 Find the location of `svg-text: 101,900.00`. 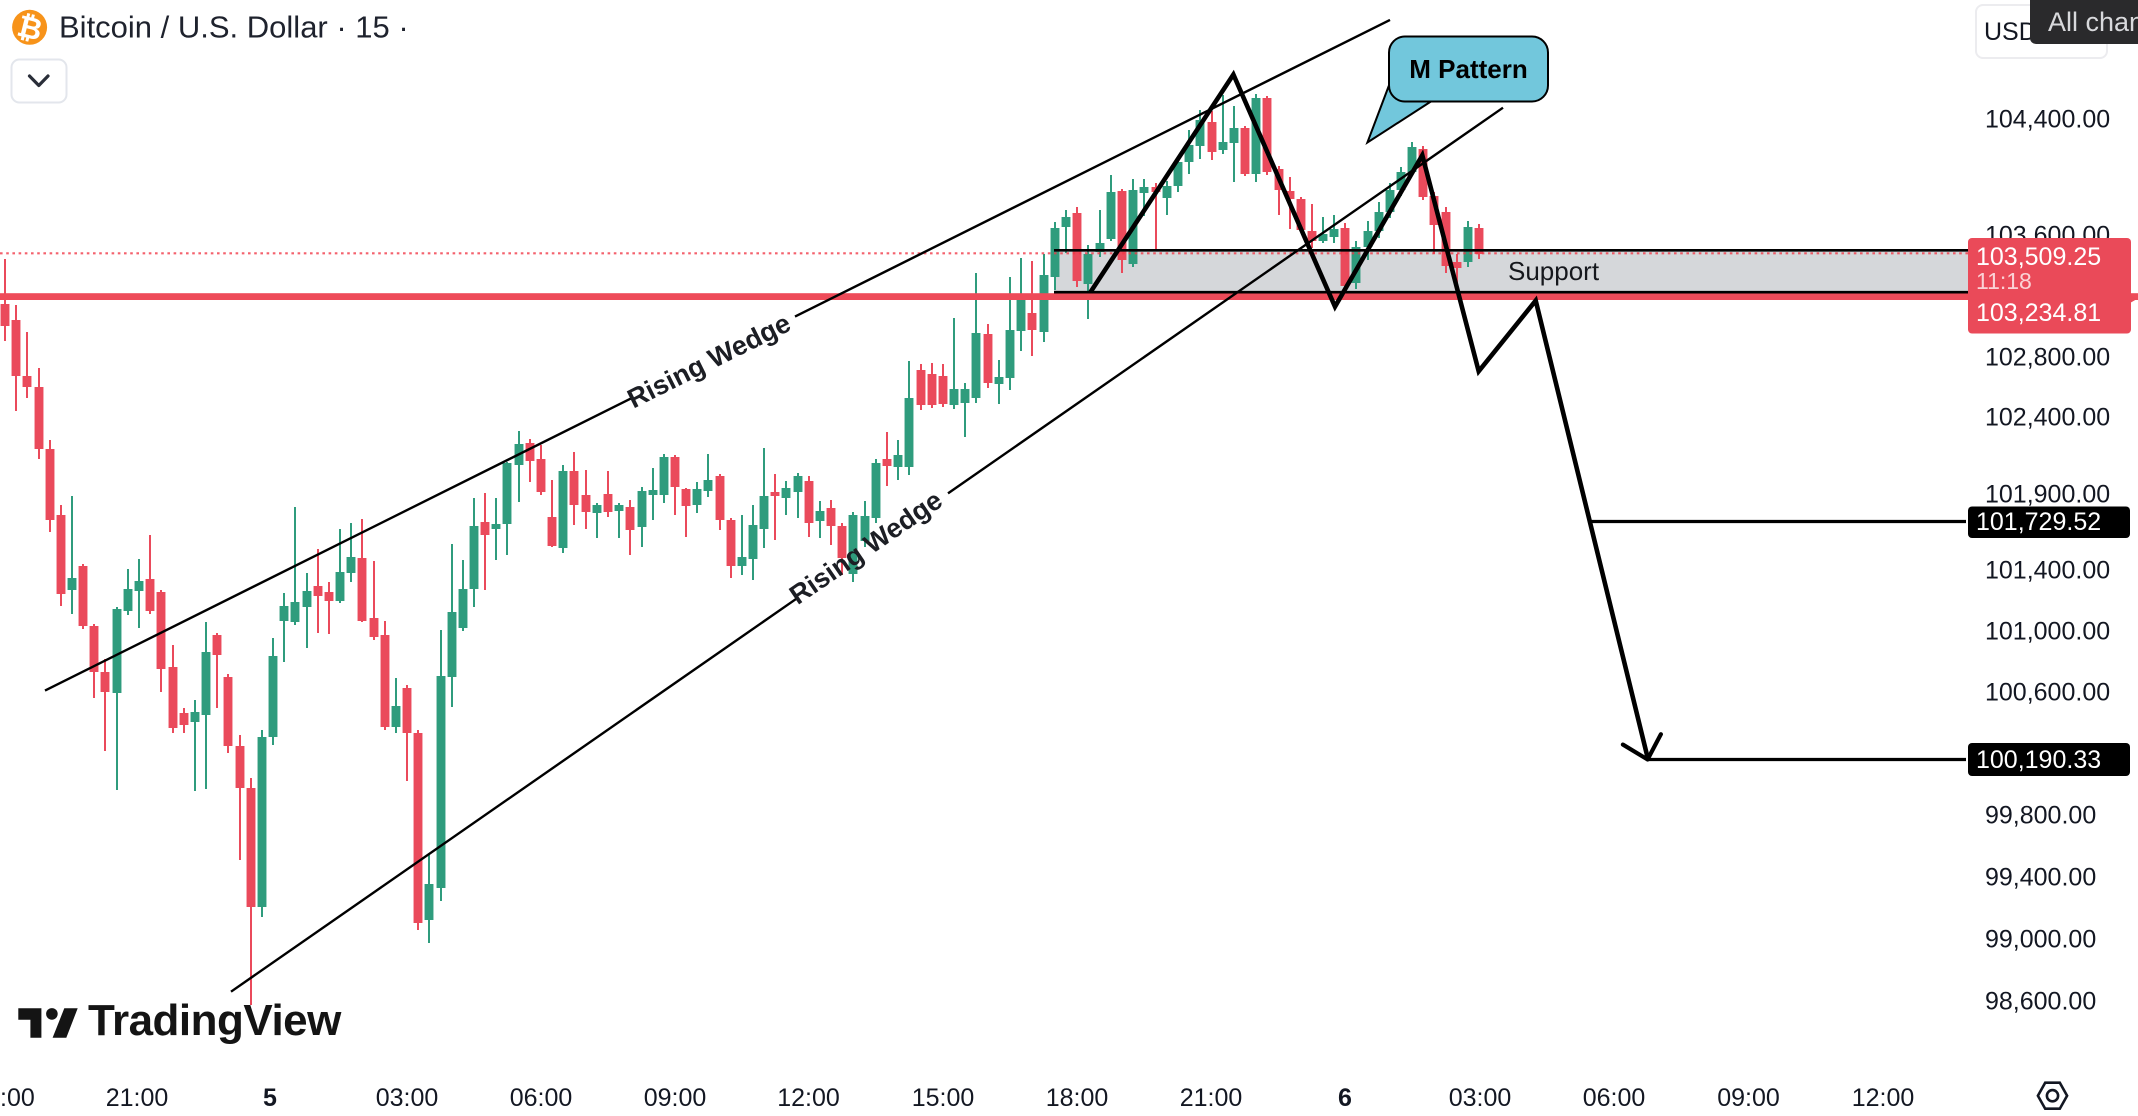

svg-text: 101,900.00 is located at coordinates (2047, 495).